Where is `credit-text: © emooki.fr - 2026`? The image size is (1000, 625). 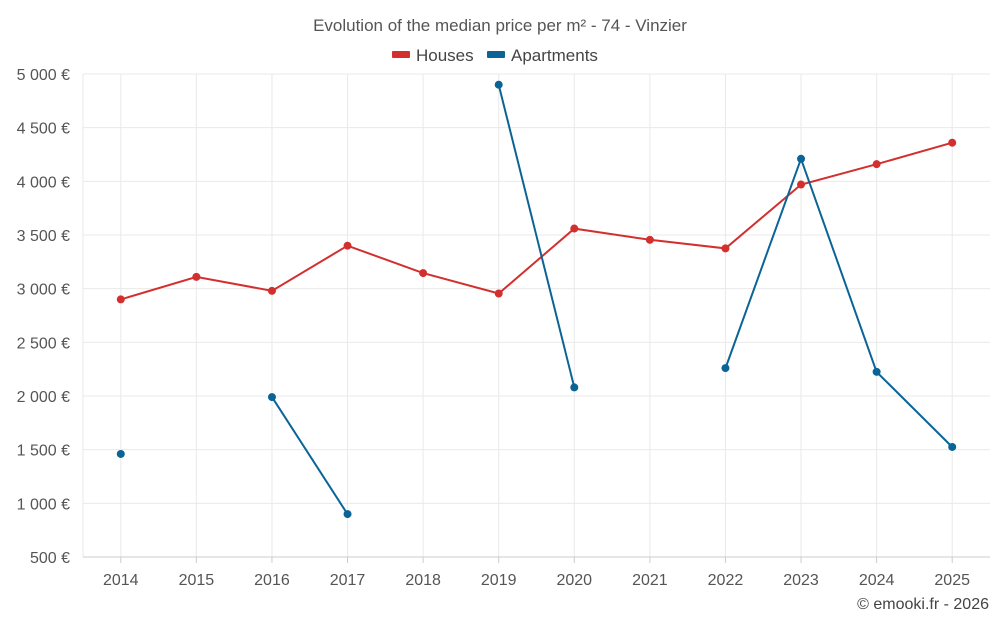
credit-text: © emooki.fr - 2026 is located at coordinates (923, 604).